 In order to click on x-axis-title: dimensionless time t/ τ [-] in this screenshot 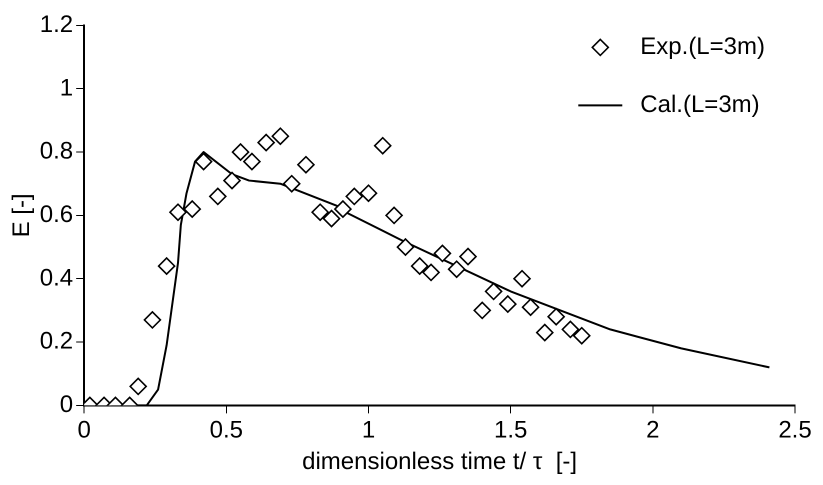, I will do `click(440, 462)`.